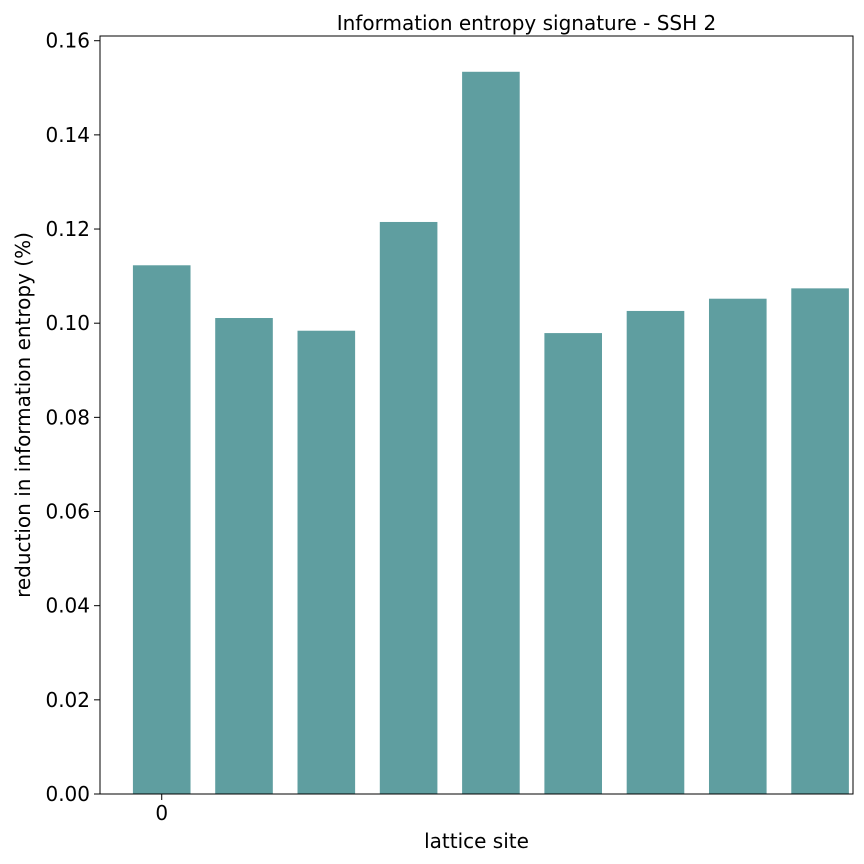 This screenshot has height=864, width=864. What do you see at coordinates (476, 841) in the screenshot?
I see `x-axis-title: lattice site` at bounding box center [476, 841].